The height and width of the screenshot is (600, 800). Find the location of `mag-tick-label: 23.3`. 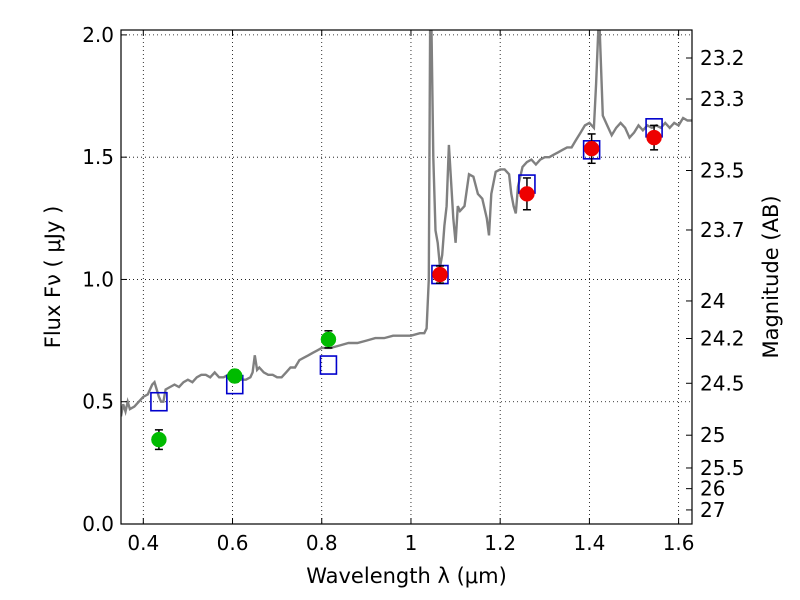

mag-tick-label: 23.3 is located at coordinates (722, 99).